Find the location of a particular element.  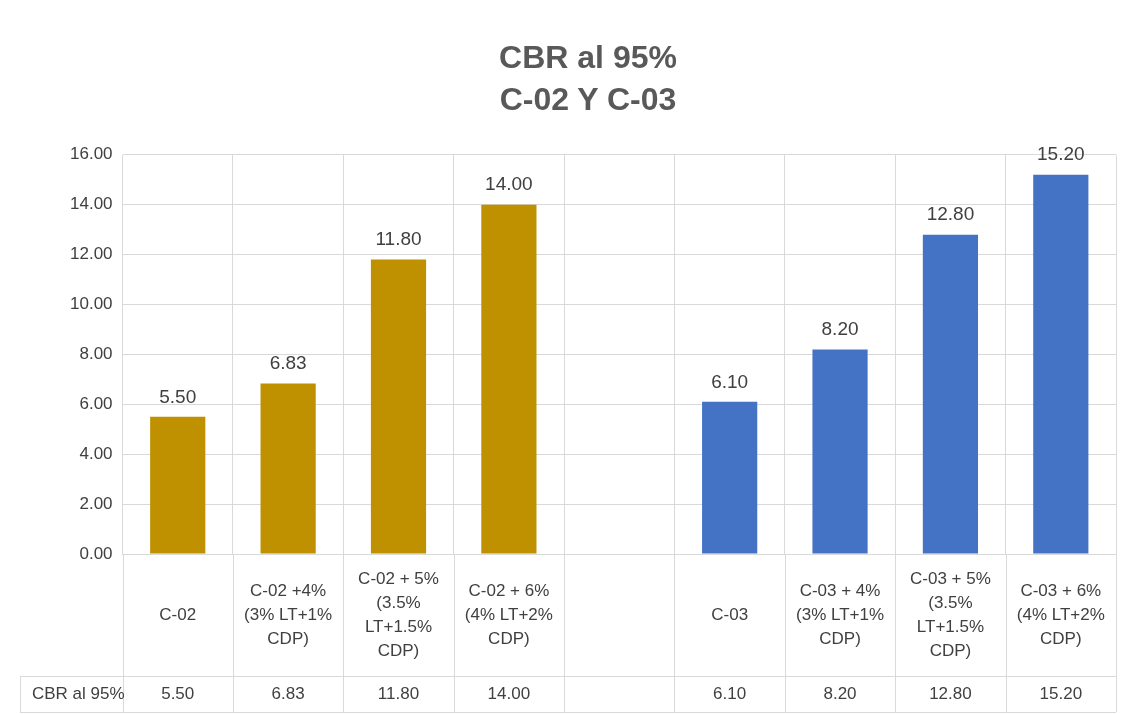

y-tick-label: 6.00 is located at coordinates (96, 403).